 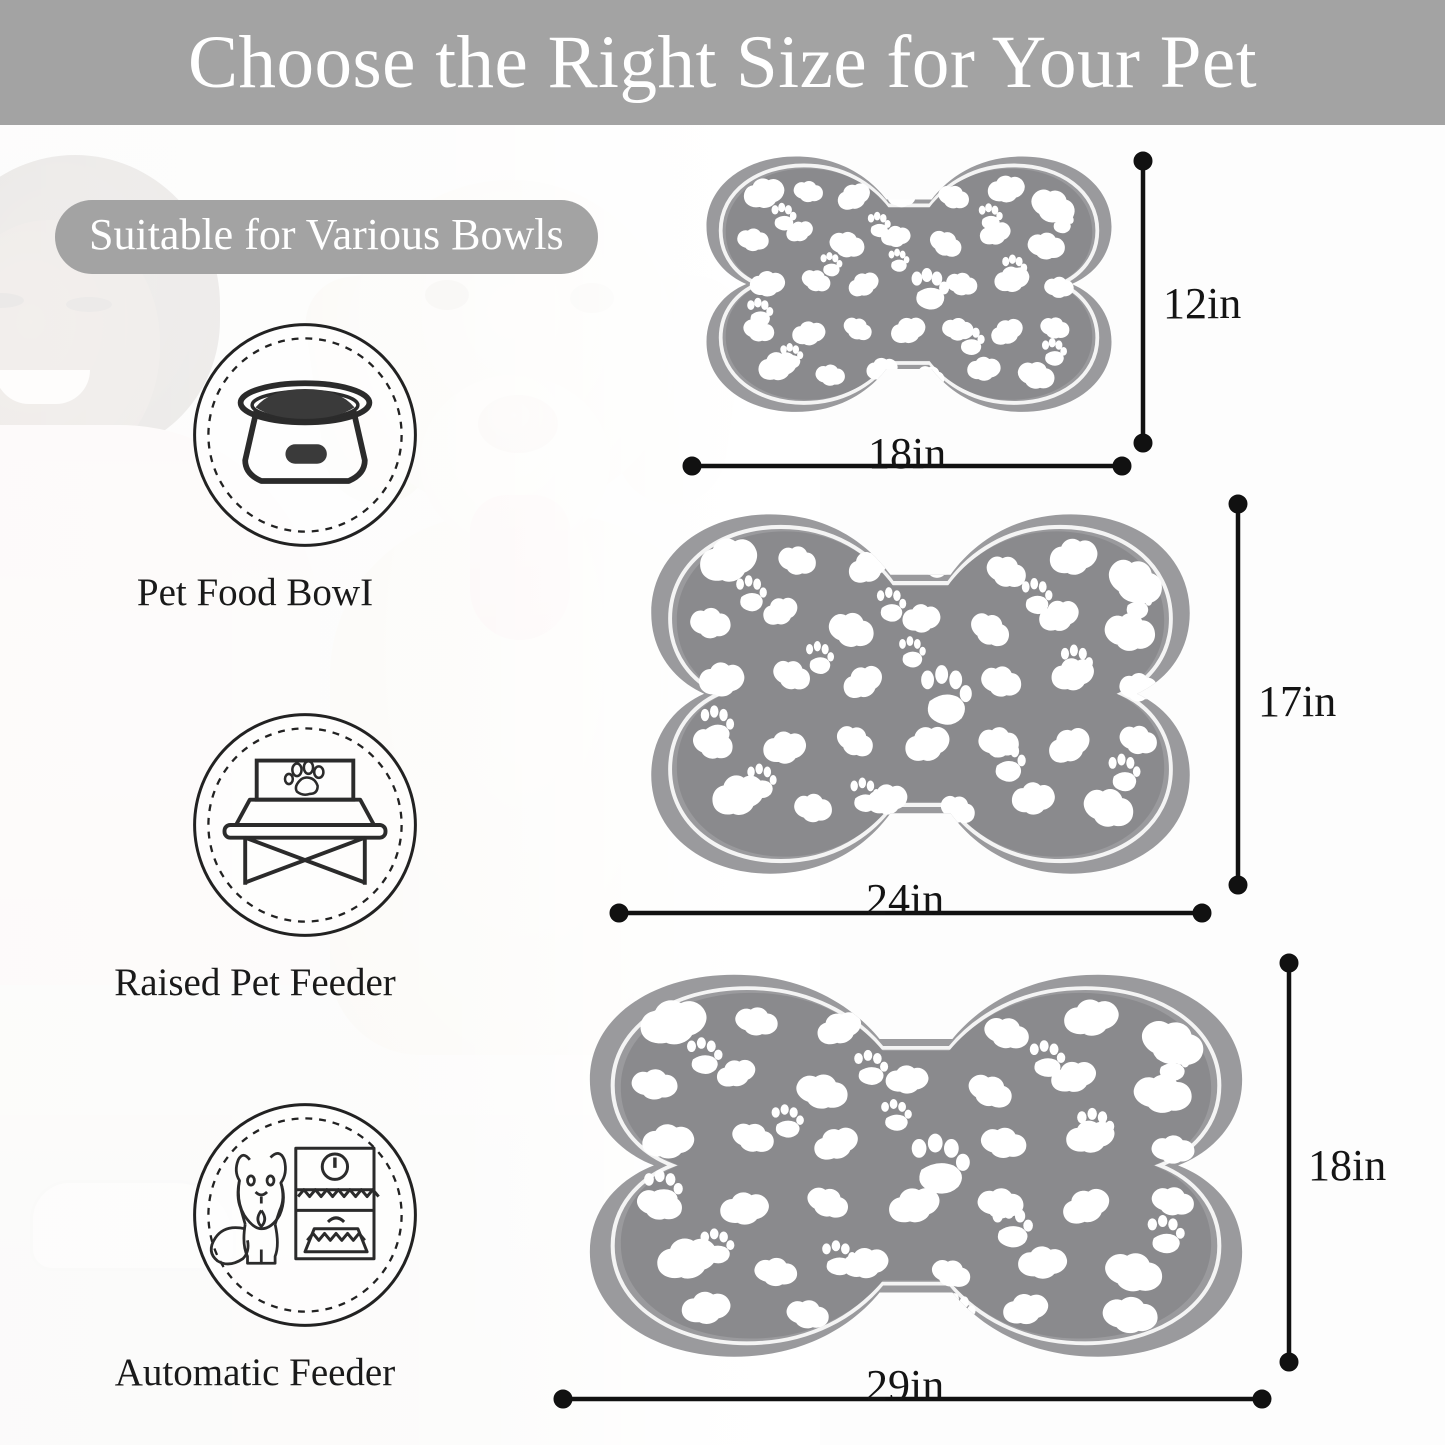 I want to click on badge-label: Suitable for Various Bowls, so click(x=326, y=234).